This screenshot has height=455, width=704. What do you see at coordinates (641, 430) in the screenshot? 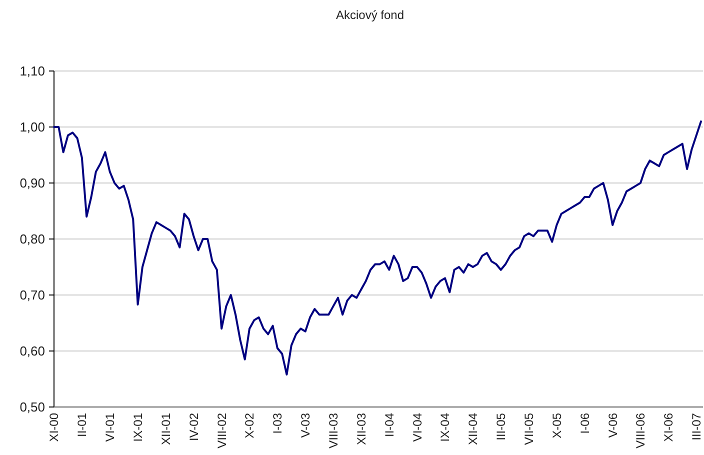
I see `x-tick-label: VIII-06` at bounding box center [641, 430].